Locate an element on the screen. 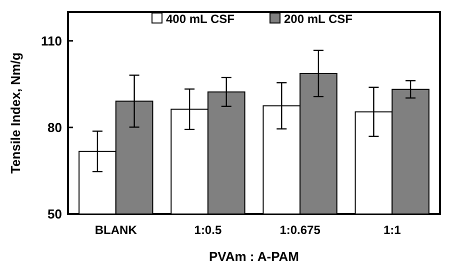 The height and width of the screenshot is (274, 463). legend-label: 400 mL CSF is located at coordinates (200, 19).